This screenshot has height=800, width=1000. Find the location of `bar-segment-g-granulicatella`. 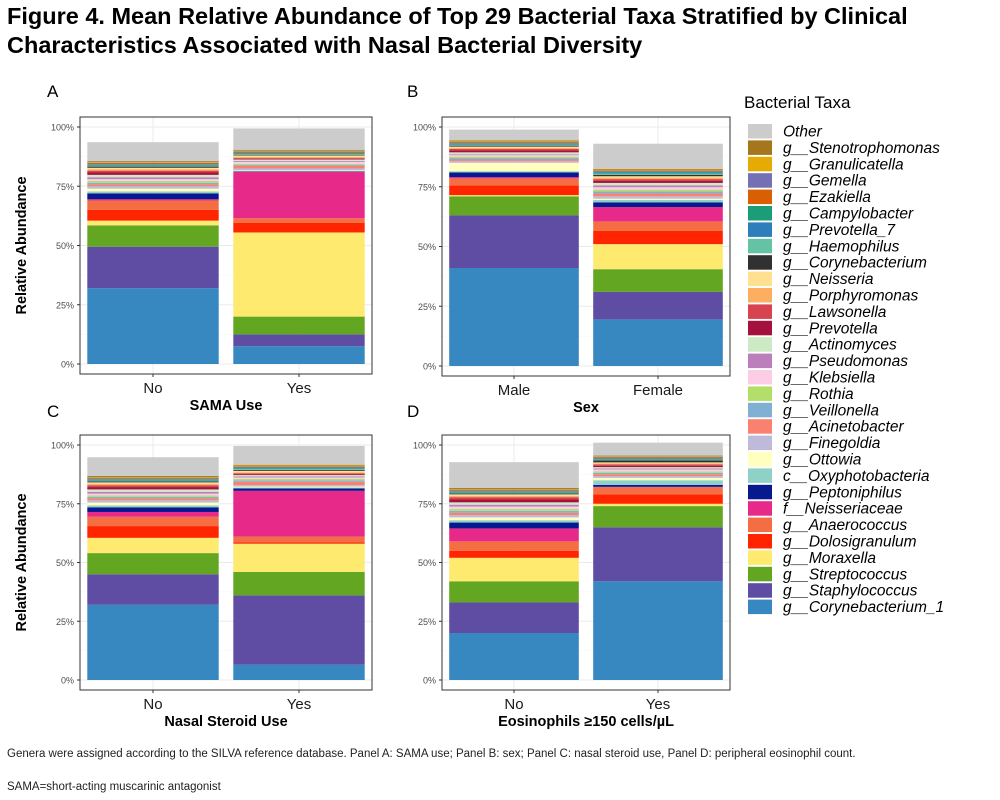

bar-segment-g-granulicatella is located at coordinates (658, 456).